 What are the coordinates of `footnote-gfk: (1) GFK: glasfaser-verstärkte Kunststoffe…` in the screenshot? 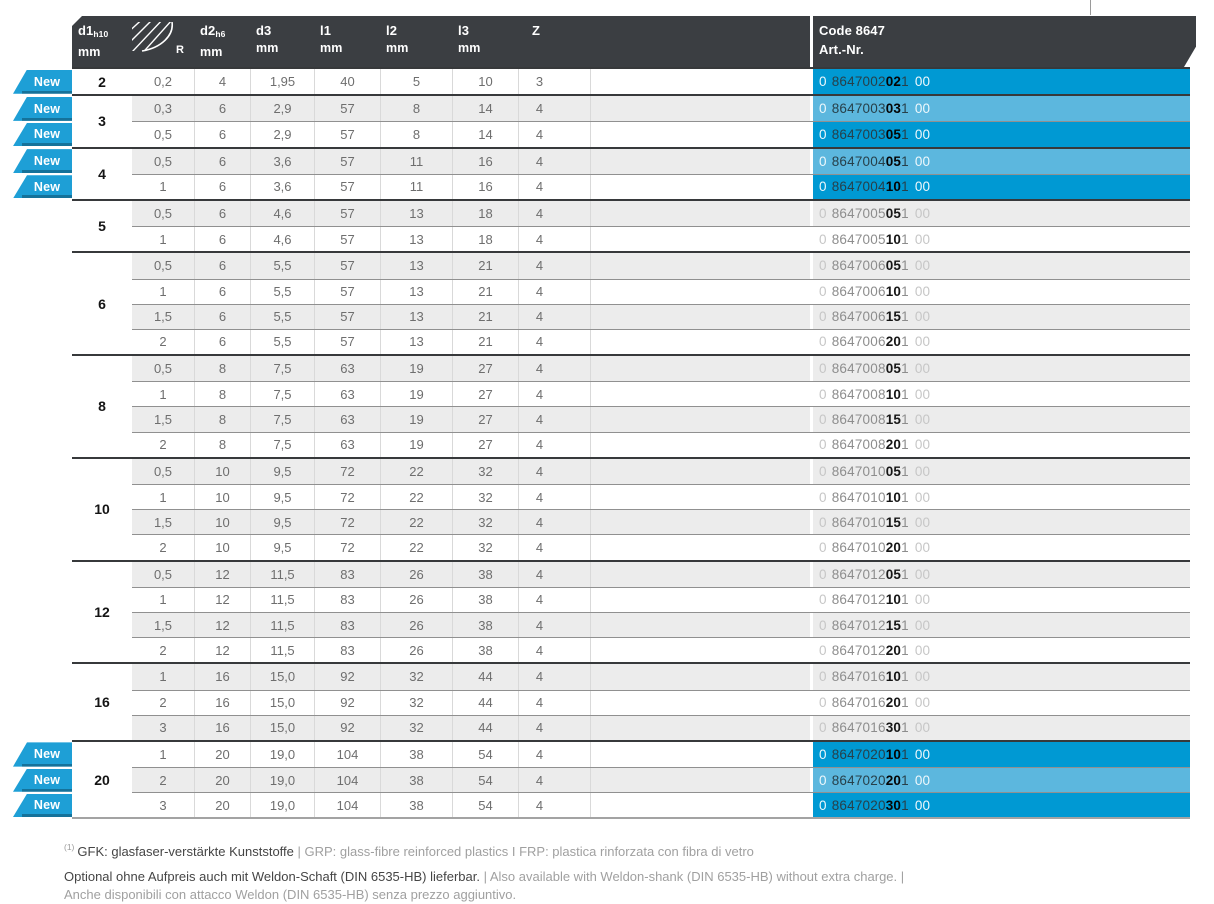 It's located at (619, 849).